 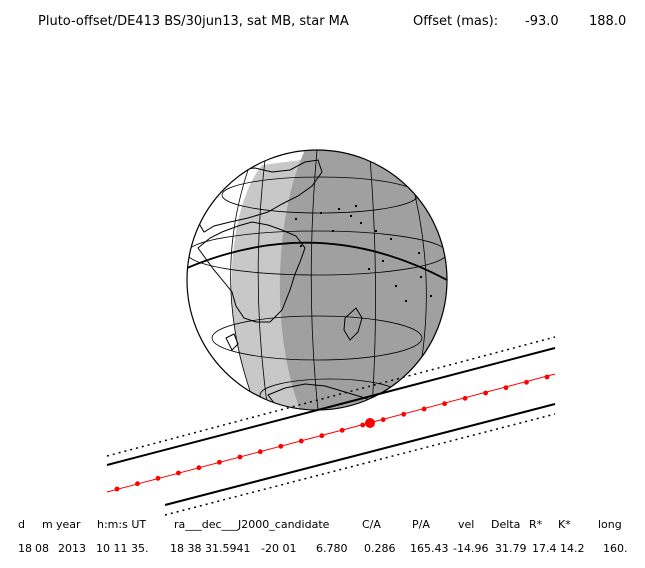 What do you see at coordinates (471, 548) in the screenshot?
I see `val-vel: -14.96` at bounding box center [471, 548].